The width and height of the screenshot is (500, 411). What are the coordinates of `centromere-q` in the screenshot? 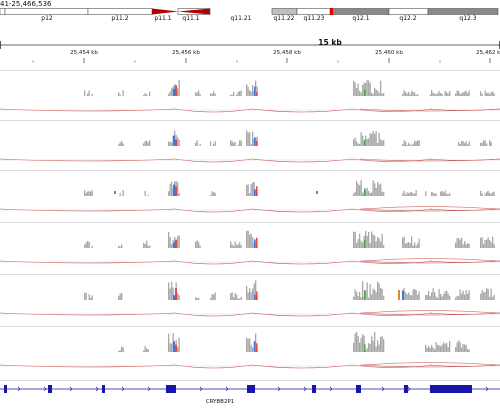 It's located at (194, 11).